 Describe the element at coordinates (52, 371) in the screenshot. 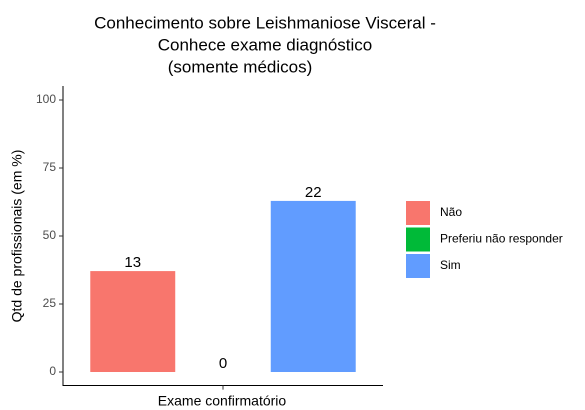

I see `y-tick-label: 0` at that location.